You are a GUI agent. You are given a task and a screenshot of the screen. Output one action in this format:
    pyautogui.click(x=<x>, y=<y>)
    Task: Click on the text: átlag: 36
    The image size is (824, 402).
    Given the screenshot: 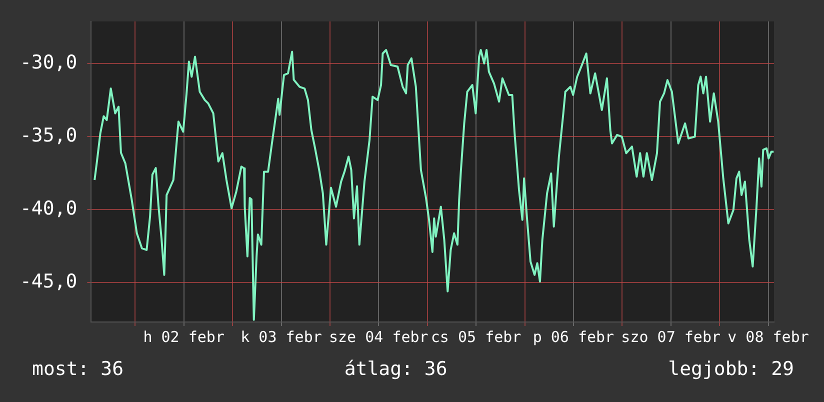 What is the action you would take?
    pyautogui.click(x=396, y=369)
    